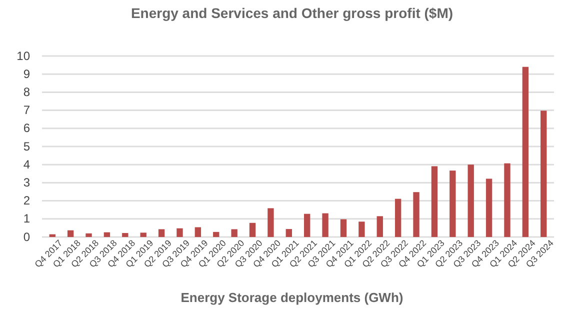 The image size is (584, 320). I want to click on y-tick-label: 4, so click(26, 164).